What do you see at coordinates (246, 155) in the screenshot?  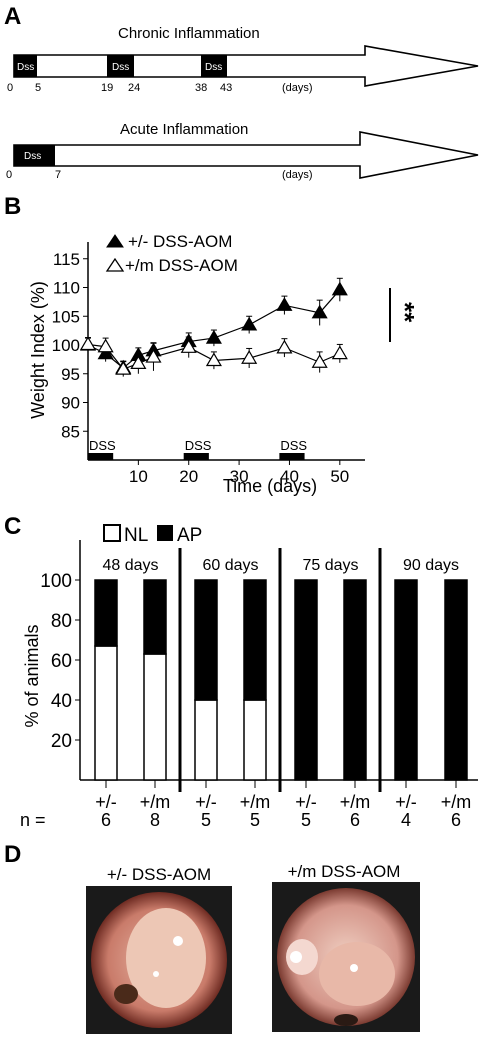 I see `acute-timeline-arrow` at bounding box center [246, 155].